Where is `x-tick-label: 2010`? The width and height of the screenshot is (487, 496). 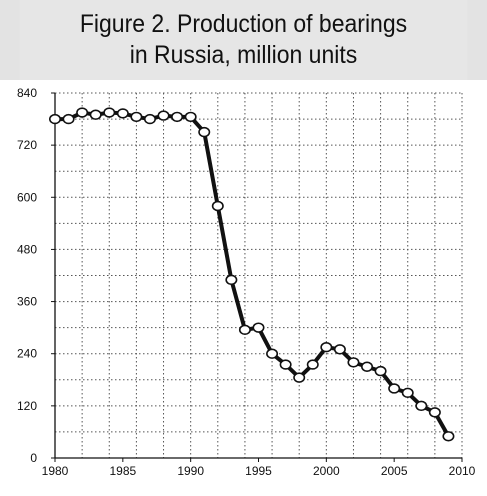
x-tick-label: 2010 is located at coordinates (462, 471).